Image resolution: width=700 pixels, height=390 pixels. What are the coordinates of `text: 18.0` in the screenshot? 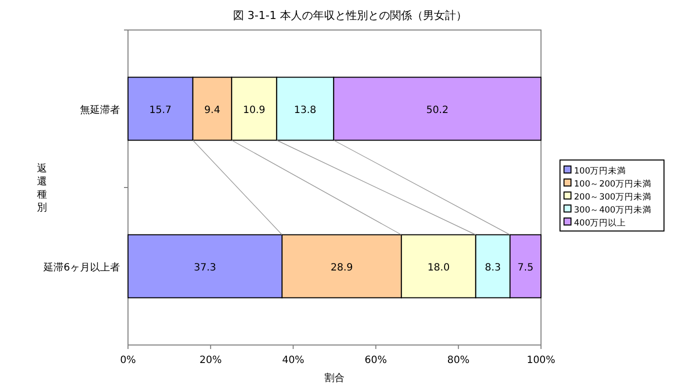 It's located at (438, 268).